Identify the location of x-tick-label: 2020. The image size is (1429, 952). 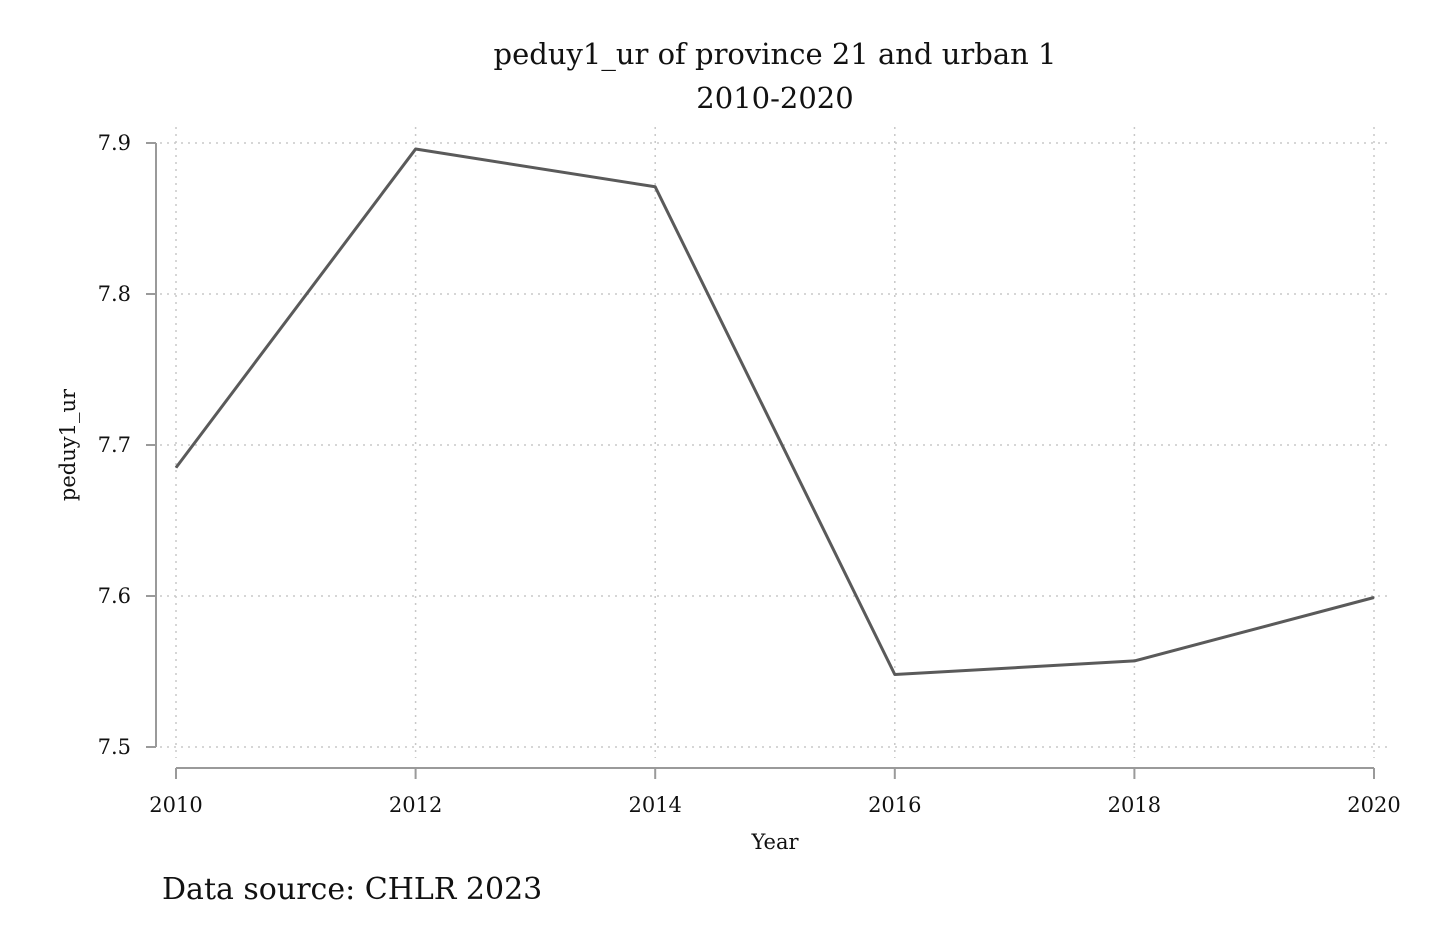
(1373, 805).